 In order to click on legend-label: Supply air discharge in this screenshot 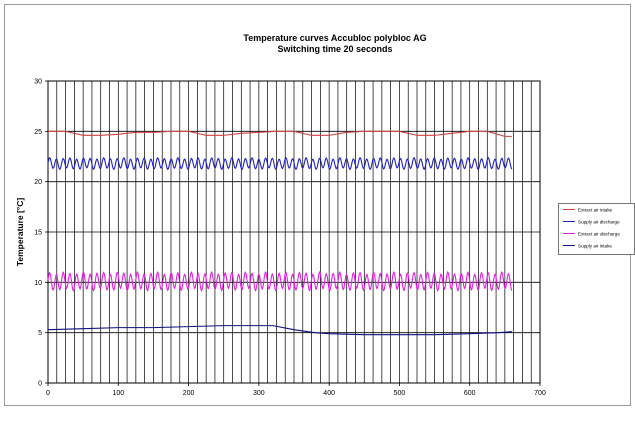, I will do `click(599, 222)`.